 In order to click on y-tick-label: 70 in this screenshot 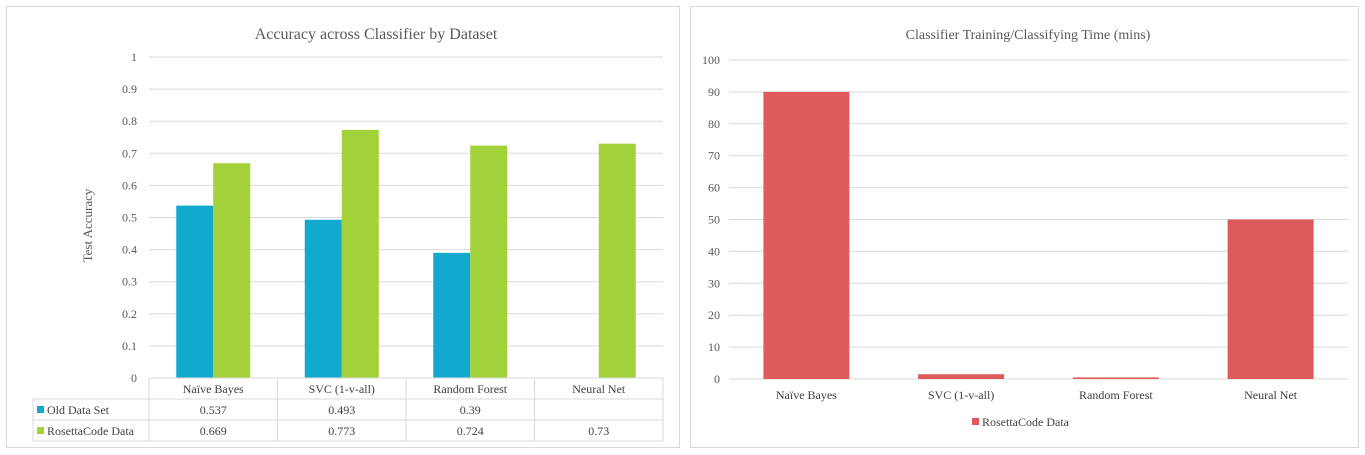, I will do `click(714, 156)`.